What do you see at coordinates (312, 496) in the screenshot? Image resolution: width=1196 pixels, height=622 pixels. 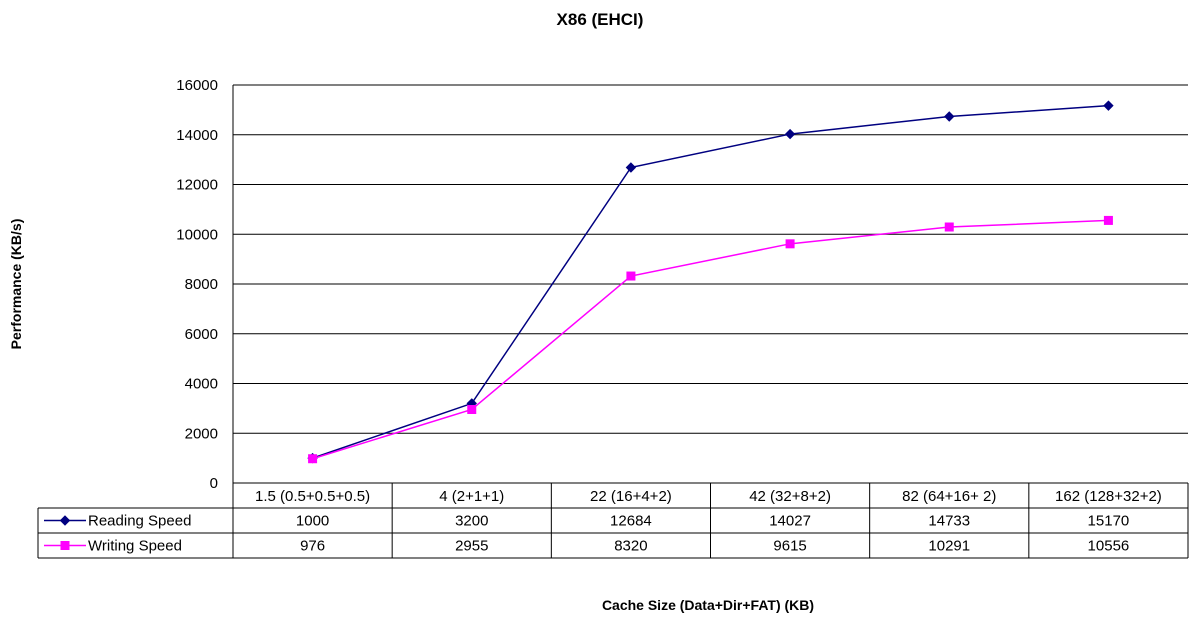 I see `category-label: 1.5 (0.5+0.5+0.5)` at bounding box center [312, 496].